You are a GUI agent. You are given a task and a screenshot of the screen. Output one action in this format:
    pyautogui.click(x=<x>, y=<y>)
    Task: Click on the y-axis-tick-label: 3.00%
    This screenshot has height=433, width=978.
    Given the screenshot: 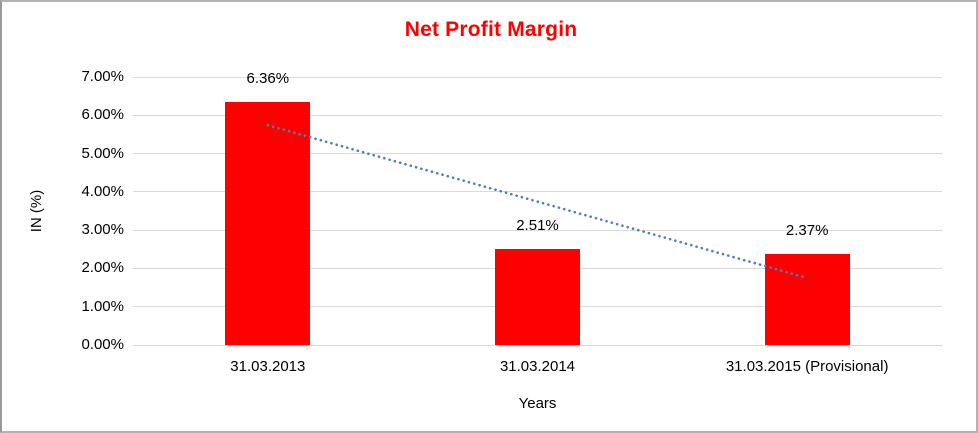 What is the action you would take?
    pyautogui.click(x=102, y=230)
    